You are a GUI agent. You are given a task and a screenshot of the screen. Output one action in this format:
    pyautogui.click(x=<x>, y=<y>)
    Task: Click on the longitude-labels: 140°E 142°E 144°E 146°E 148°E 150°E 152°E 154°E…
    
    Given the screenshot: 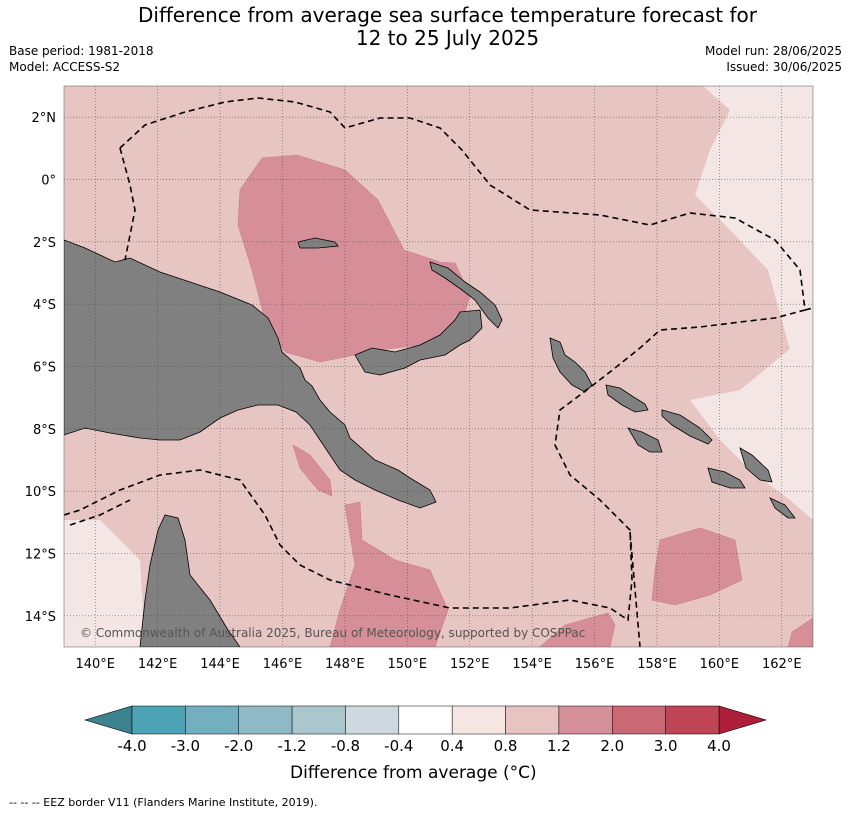 What is the action you would take?
    pyautogui.click(x=438, y=664)
    